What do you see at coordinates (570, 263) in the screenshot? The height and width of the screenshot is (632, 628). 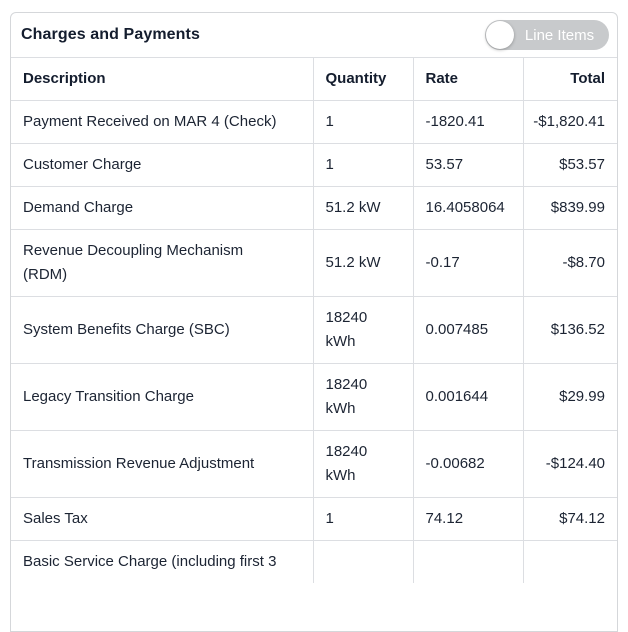 I see `cell-total: -$8.70` at bounding box center [570, 263].